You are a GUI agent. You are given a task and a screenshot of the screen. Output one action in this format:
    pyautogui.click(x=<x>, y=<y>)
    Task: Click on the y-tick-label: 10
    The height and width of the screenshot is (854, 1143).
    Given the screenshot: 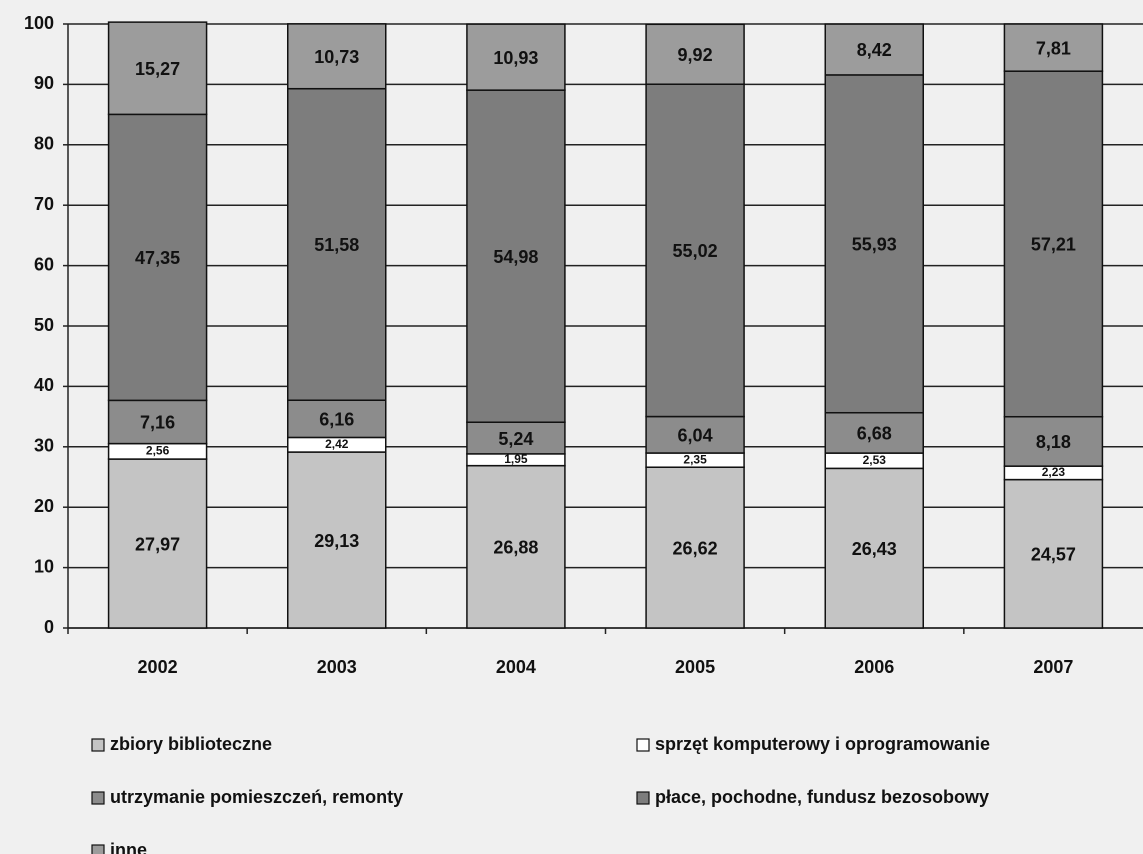 What is the action you would take?
    pyautogui.click(x=44, y=566)
    